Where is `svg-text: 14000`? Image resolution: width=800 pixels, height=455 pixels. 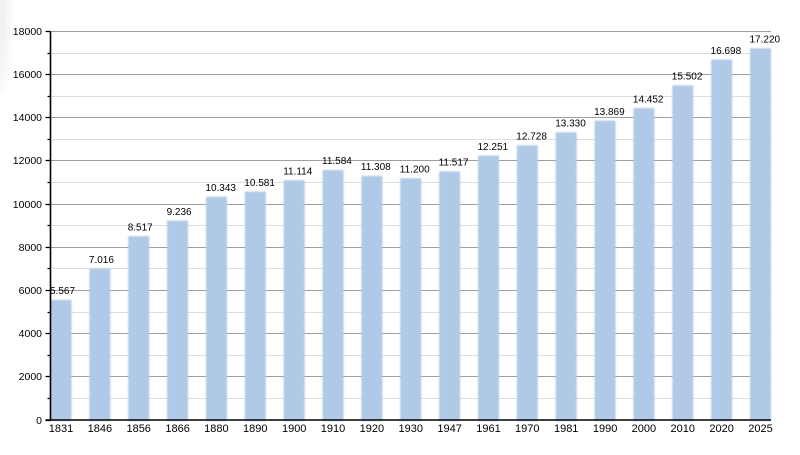 svg-text: 14000 is located at coordinates (27, 118).